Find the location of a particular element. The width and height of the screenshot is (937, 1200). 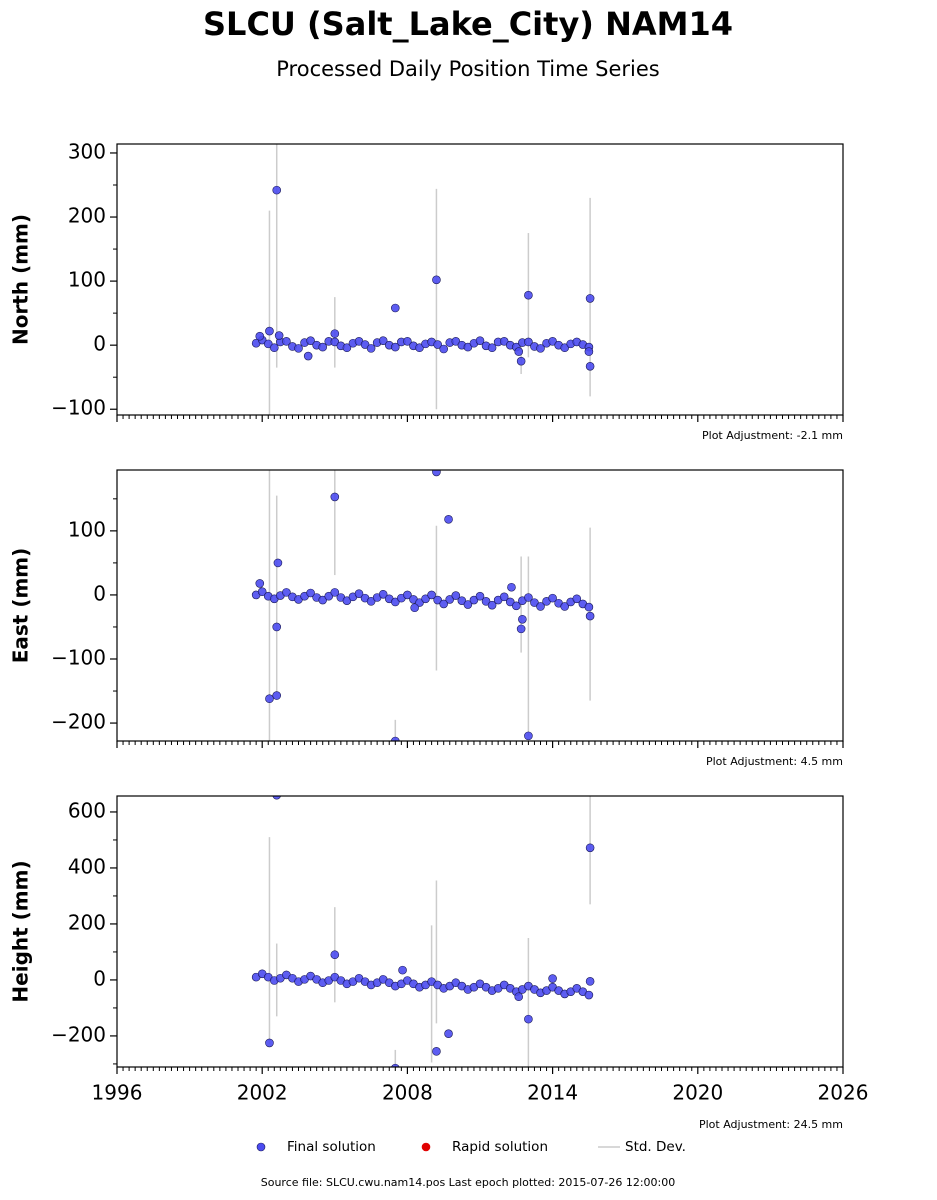

x-tick-label: 2008 is located at coordinates (407, 1093).